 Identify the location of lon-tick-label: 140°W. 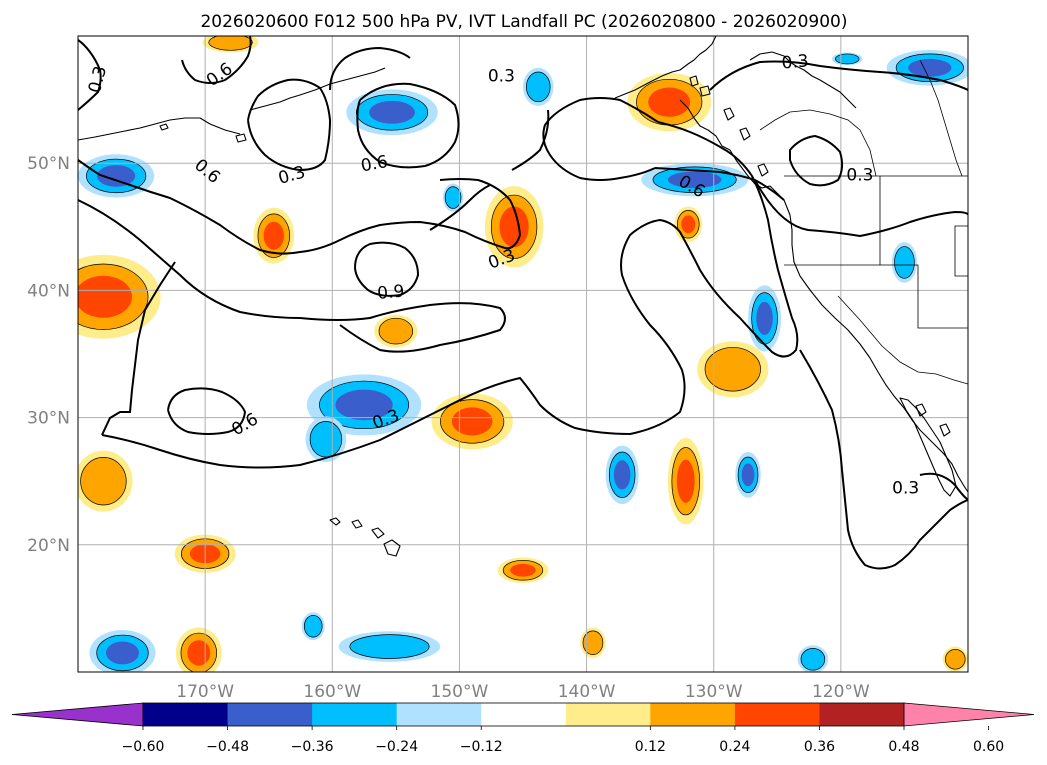
(587, 692).